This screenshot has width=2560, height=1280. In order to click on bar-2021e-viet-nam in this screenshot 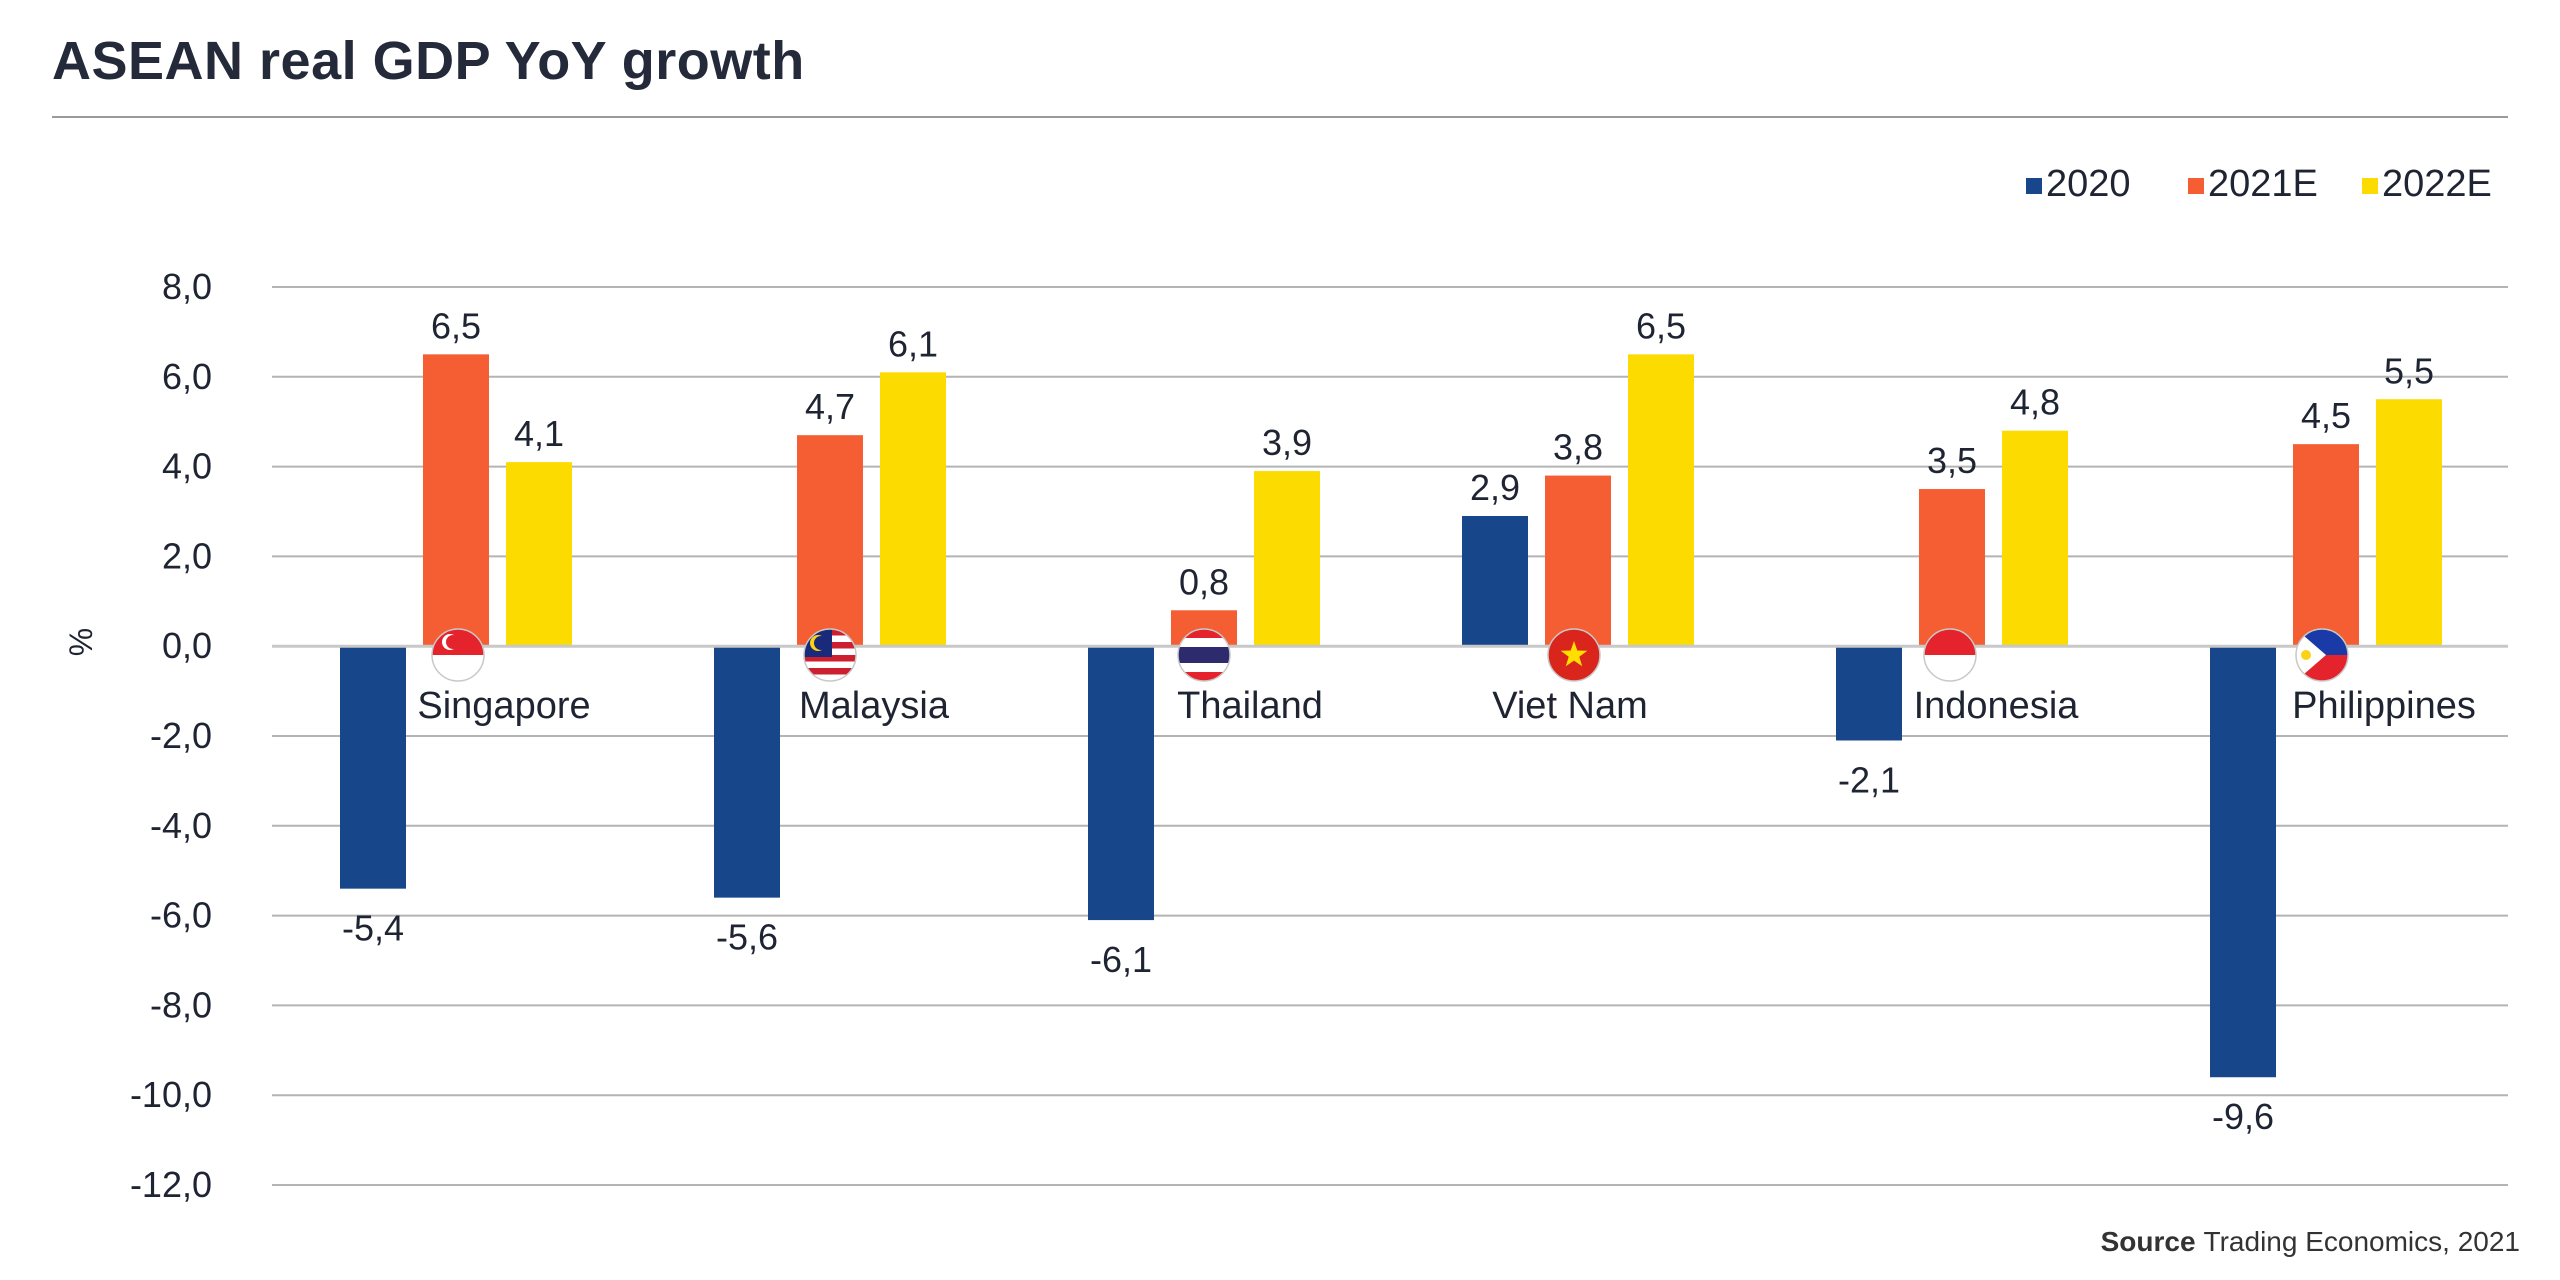, I will do `click(1578, 561)`.